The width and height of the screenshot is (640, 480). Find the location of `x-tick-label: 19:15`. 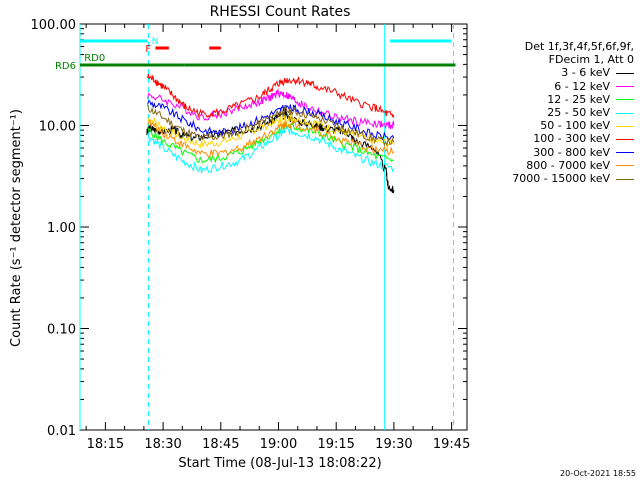

x-tick-label: 19:15 is located at coordinates (335, 444).